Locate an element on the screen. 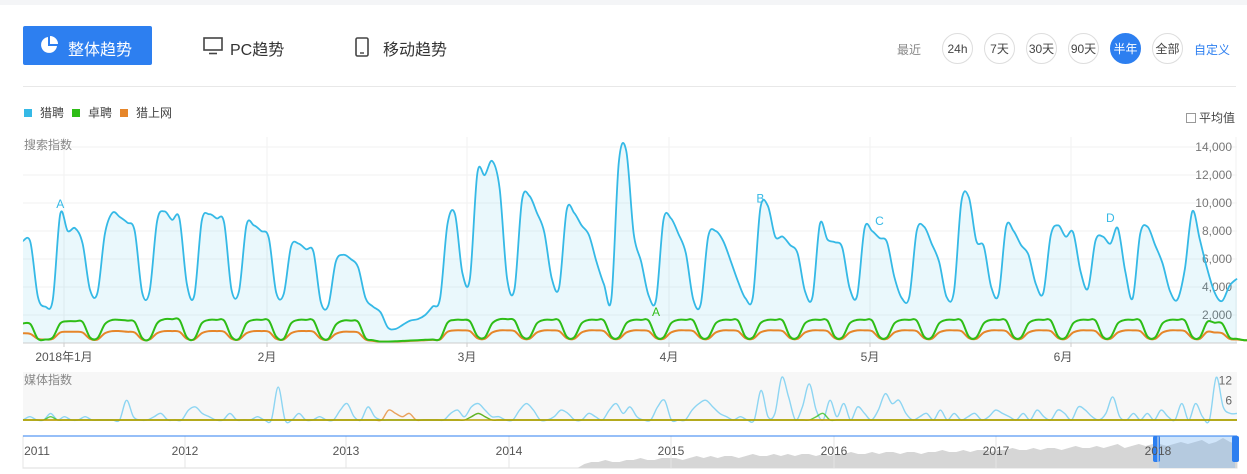  tab-overall-label: 整体趋势 is located at coordinates (100, 50).